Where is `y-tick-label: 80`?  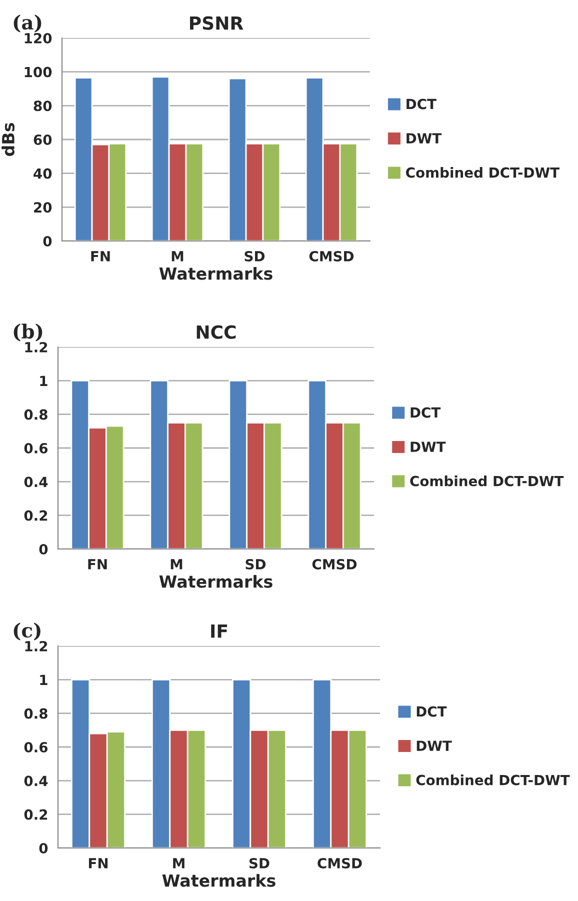
y-tick-label: 80 is located at coordinates (43, 106).